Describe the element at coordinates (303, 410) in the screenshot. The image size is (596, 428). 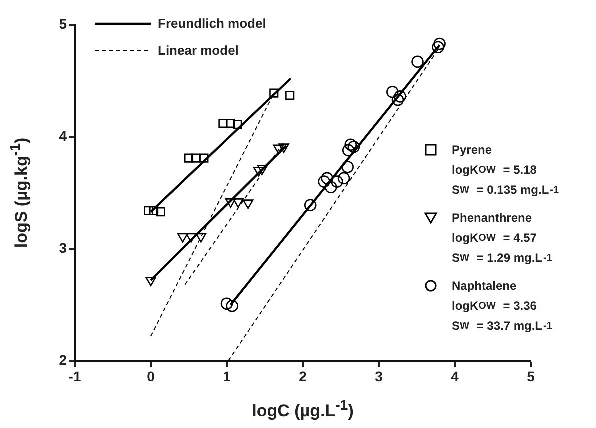
I see `x-axis-title: logC (µg.L$^{-1}$)` at that location.